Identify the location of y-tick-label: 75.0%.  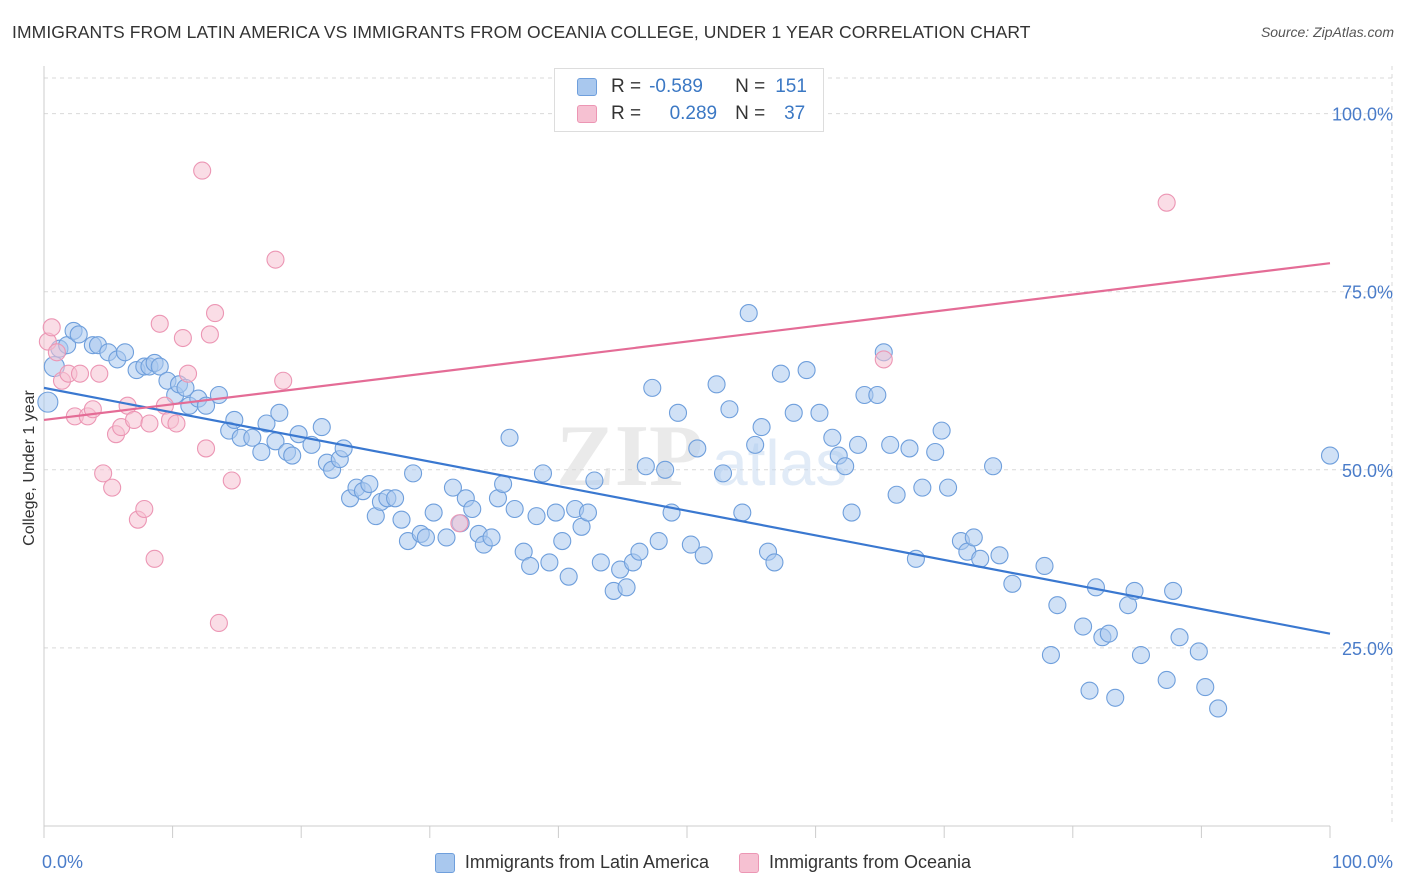
(1367, 293).